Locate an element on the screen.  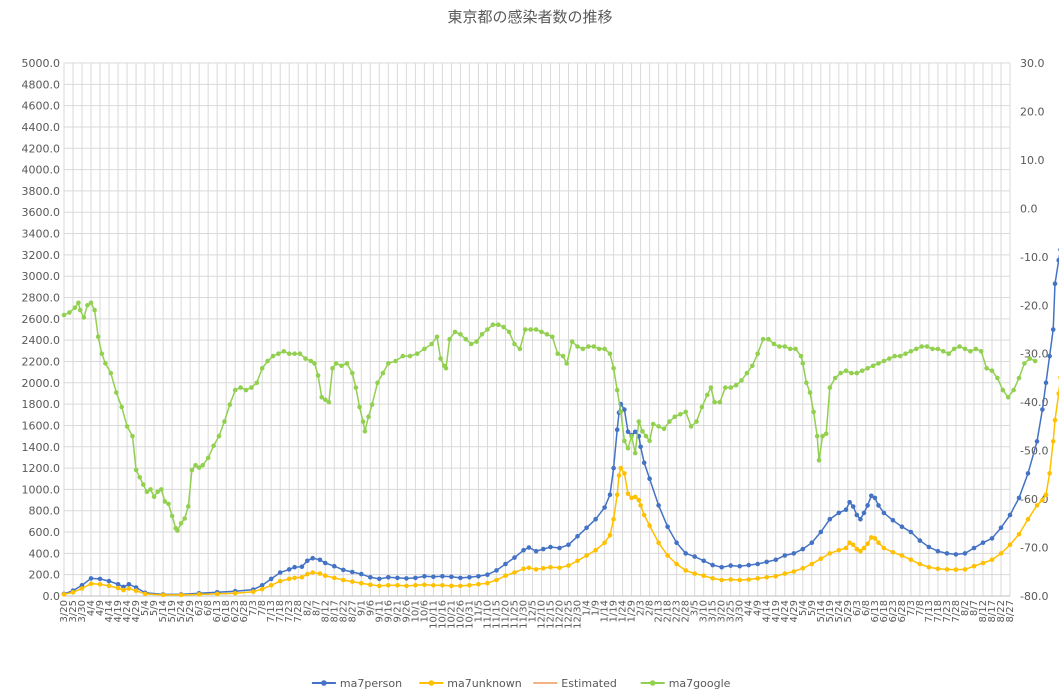
legend-item: Estimated is located at coordinates (575, 683).